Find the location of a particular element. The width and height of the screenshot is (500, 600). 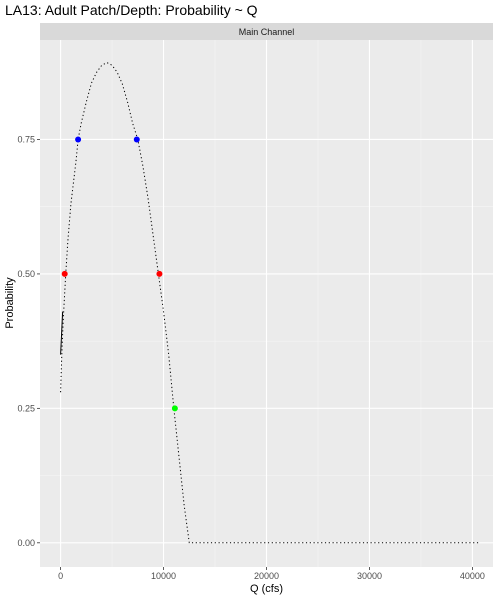

y-tick-label: 0.25 is located at coordinates (26, 408).